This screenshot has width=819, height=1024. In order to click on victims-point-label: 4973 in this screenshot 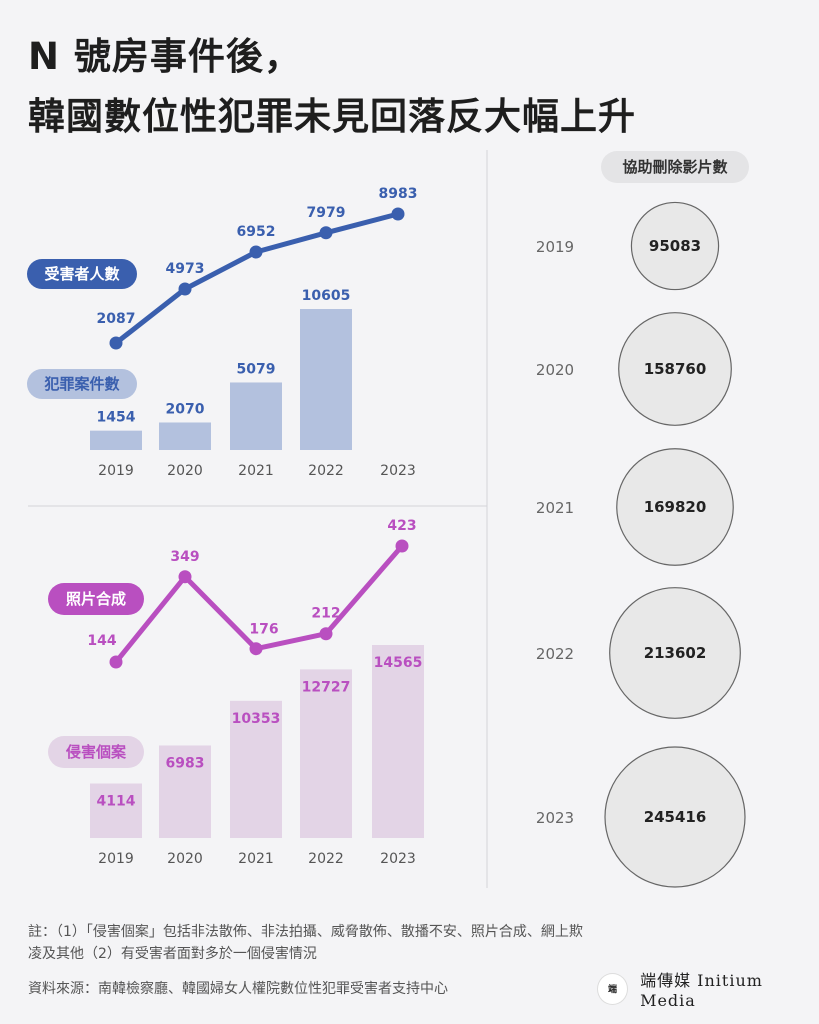, I will do `click(185, 269)`.